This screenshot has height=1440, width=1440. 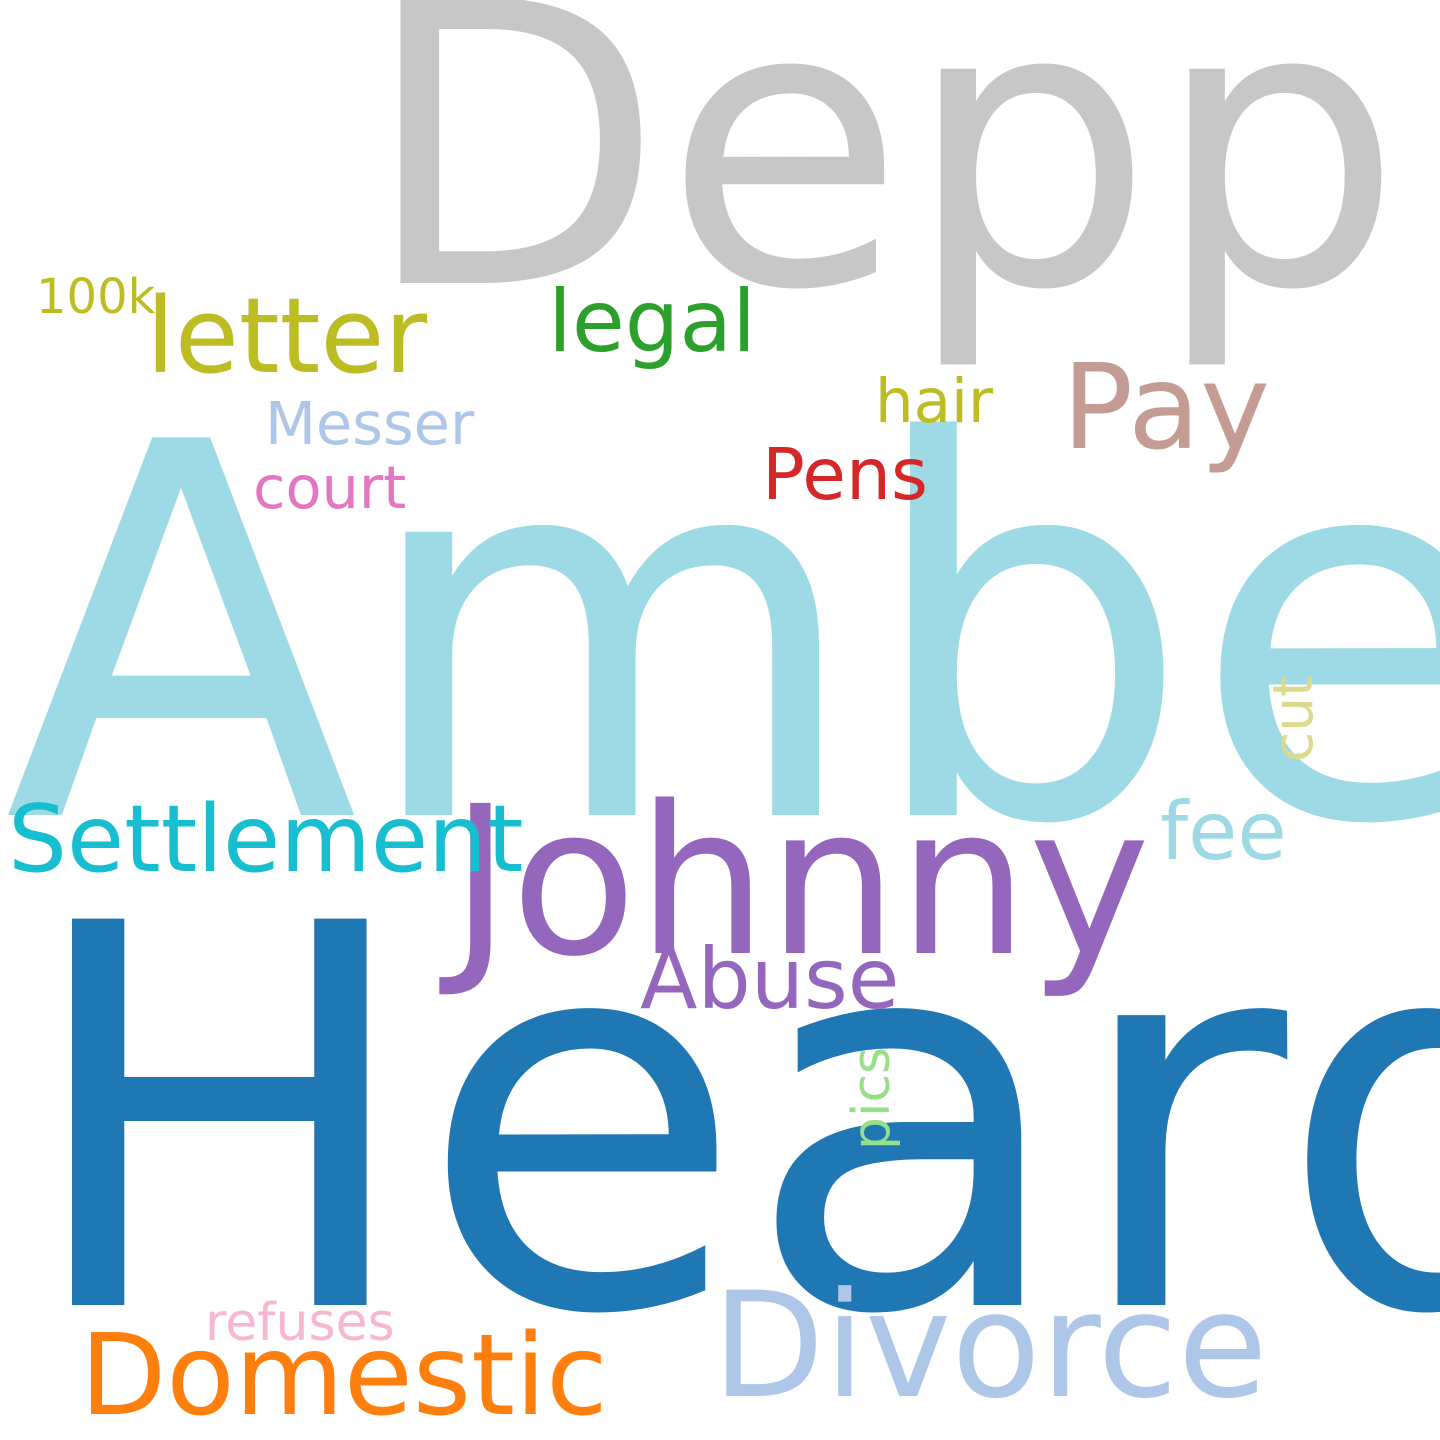 What do you see at coordinates (266, 839) in the screenshot?
I see `word-settlement: Settlement` at bounding box center [266, 839].